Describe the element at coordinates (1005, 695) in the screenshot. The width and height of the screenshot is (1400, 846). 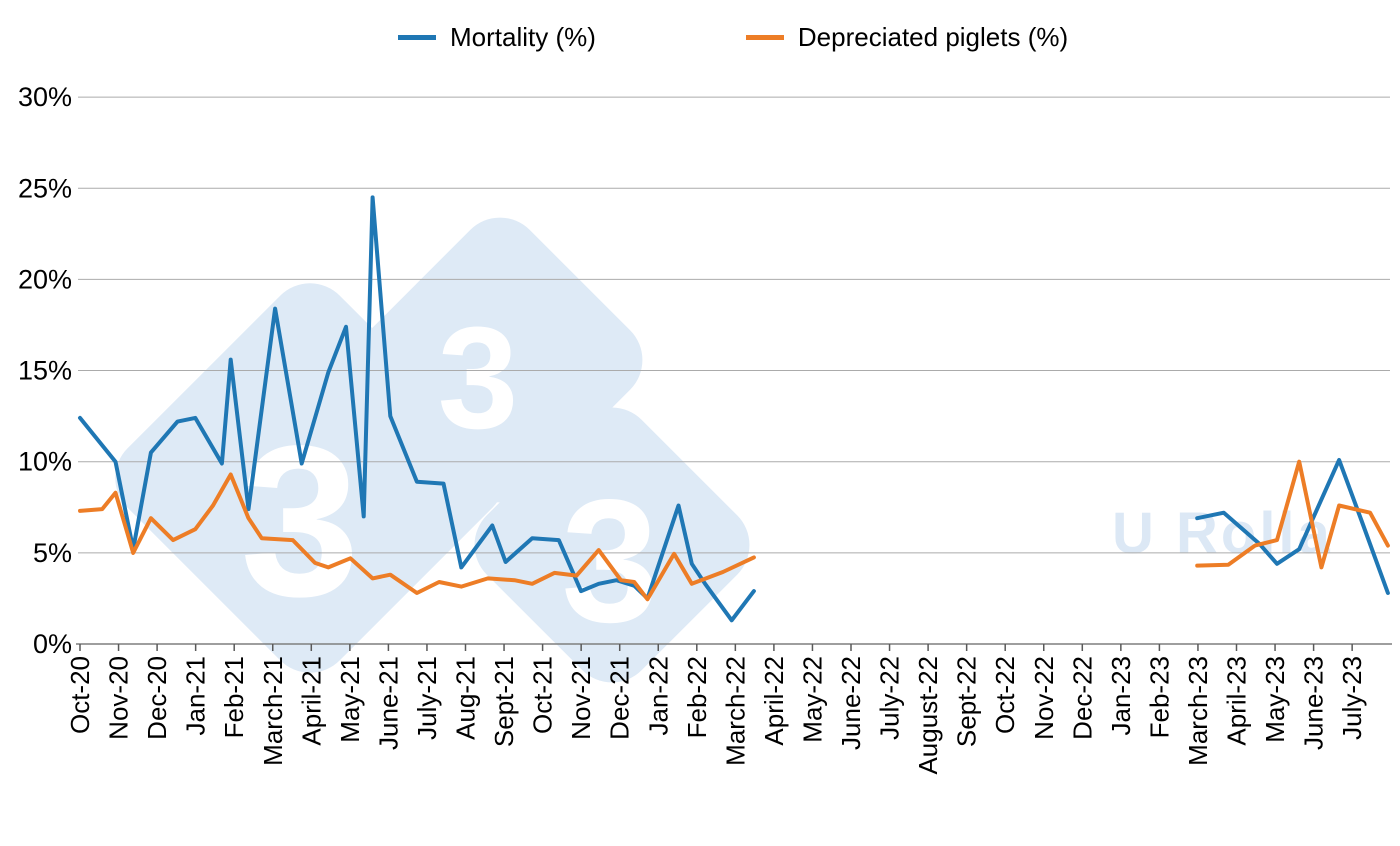
I see `x-tick-label: Oct-22` at that location.